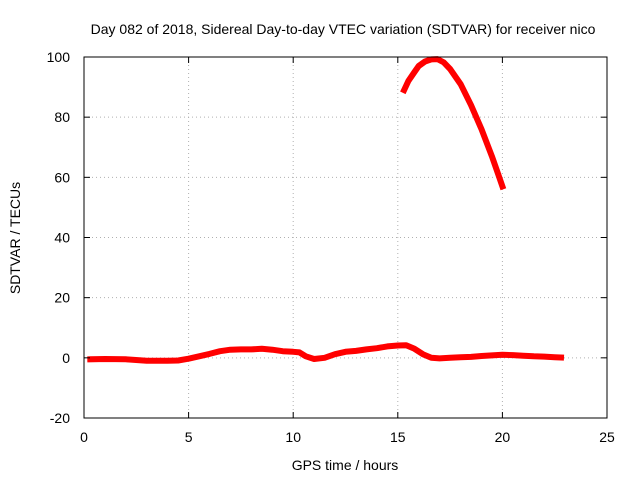 Image resolution: width=640 pixels, height=480 pixels. I want to click on y-tick-label: -20, so click(60, 418).